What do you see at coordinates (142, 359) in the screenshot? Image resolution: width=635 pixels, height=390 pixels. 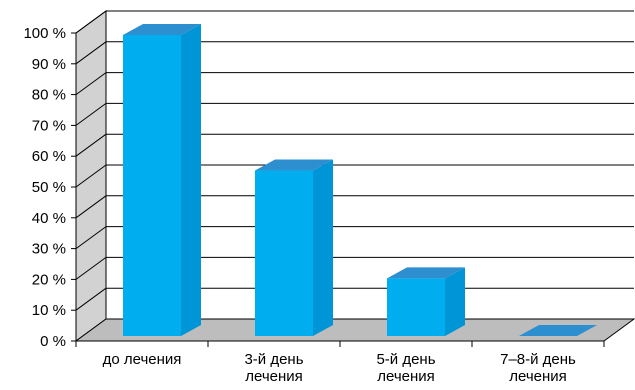 I see `x-tick-label: до лечения` at bounding box center [142, 359].